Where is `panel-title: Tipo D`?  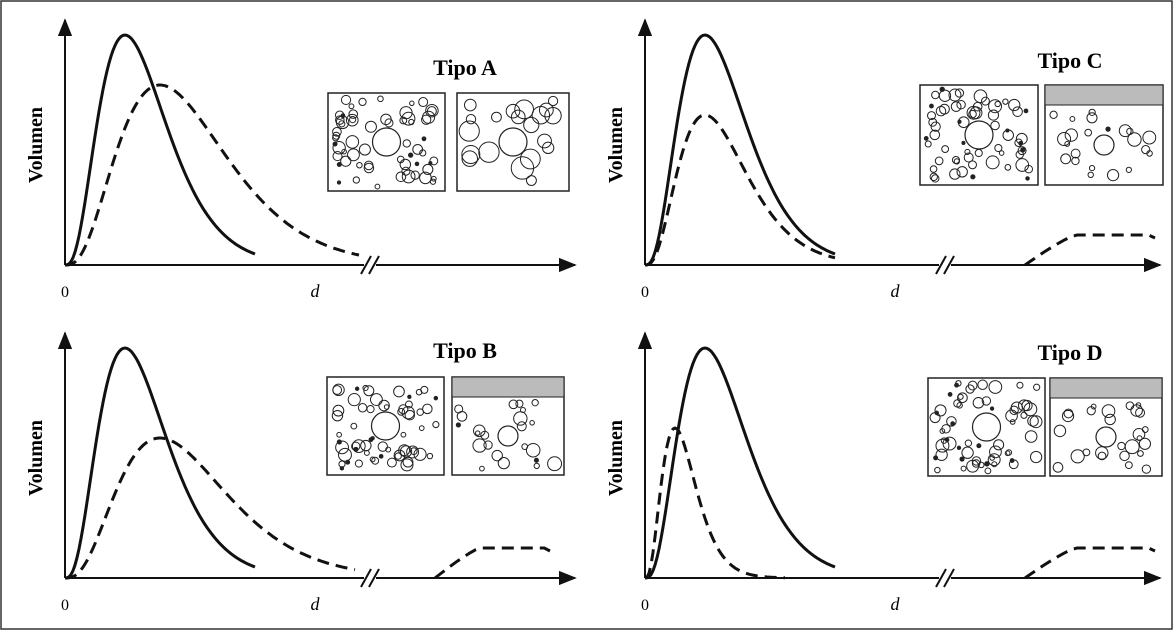
panel-title: Tipo D is located at coordinates (1069, 352).